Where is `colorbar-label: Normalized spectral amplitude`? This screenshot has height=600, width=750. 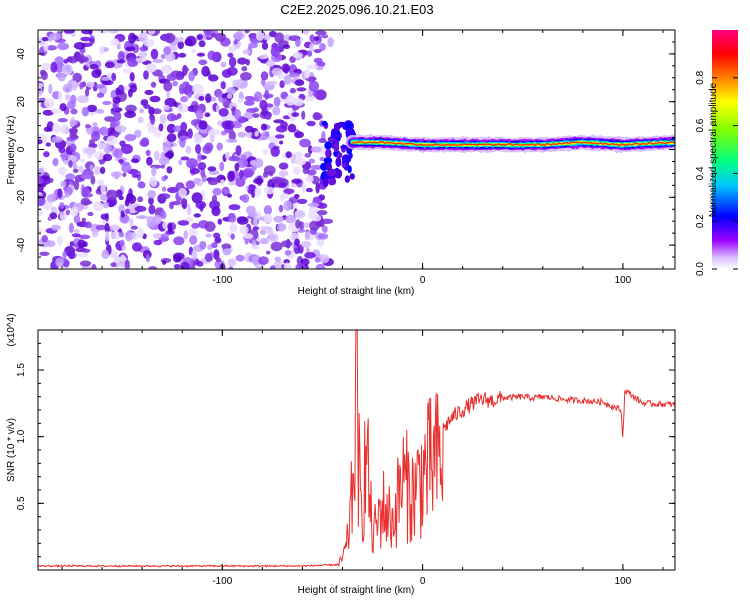
colorbar-label: Normalized spectral amplitude is located at coordinates (713, 149).